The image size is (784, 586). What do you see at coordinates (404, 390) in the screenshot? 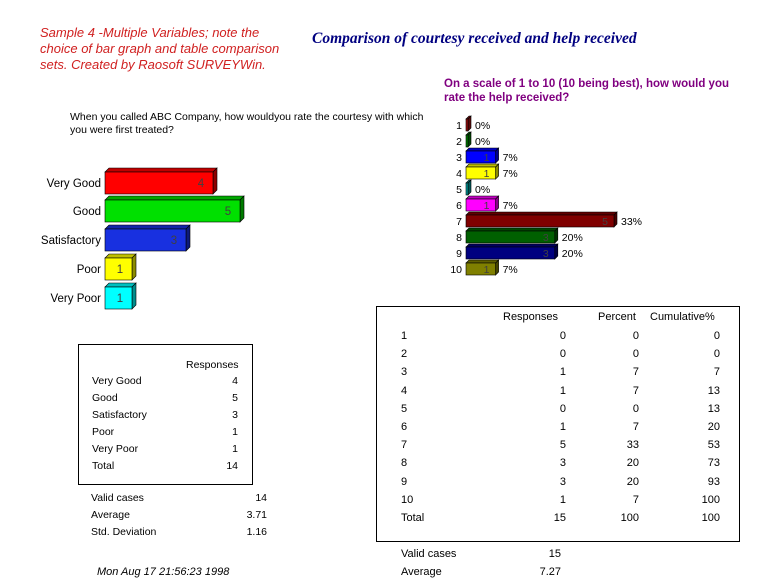
I see `help-row-label: 4` at bounding box center [404, 390].